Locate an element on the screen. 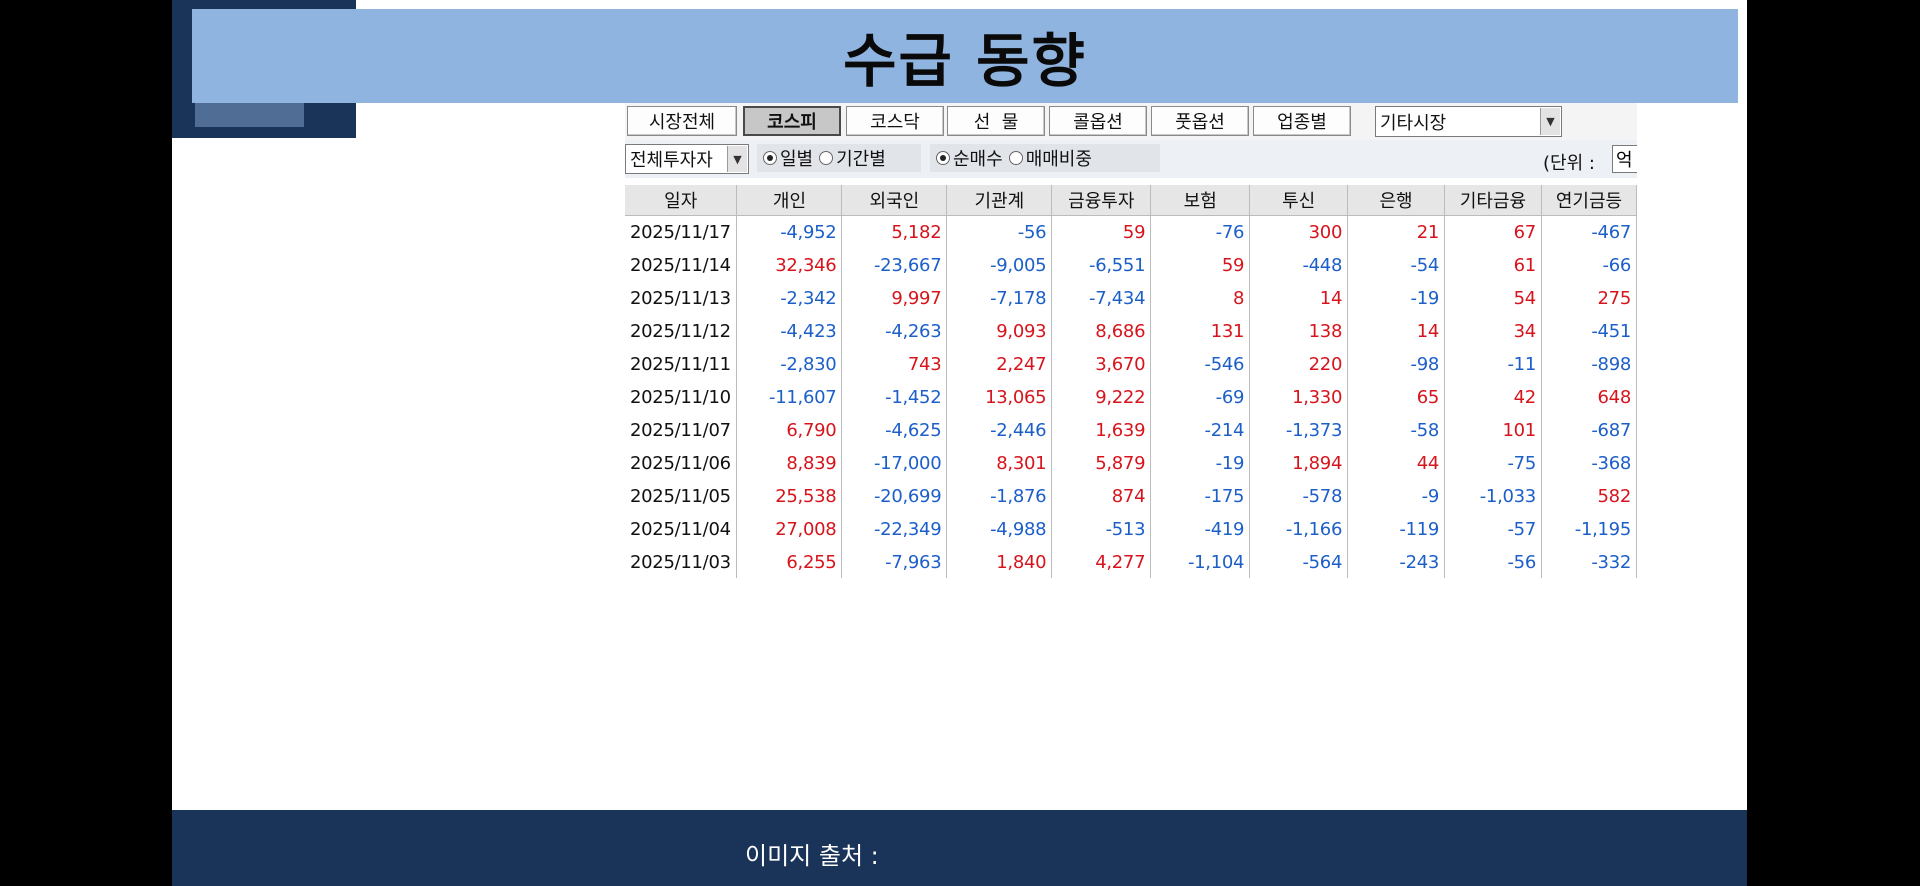  corner-decoration-inner is located at coordinates (249, 113).